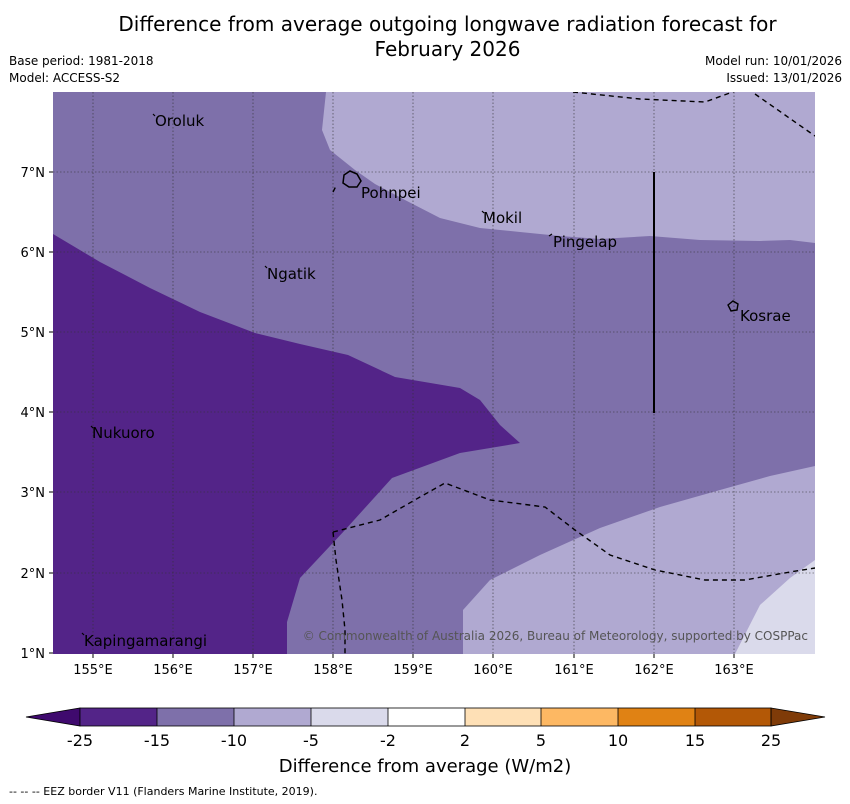  I want to click on colorbar-dividers, so click(426, 717).